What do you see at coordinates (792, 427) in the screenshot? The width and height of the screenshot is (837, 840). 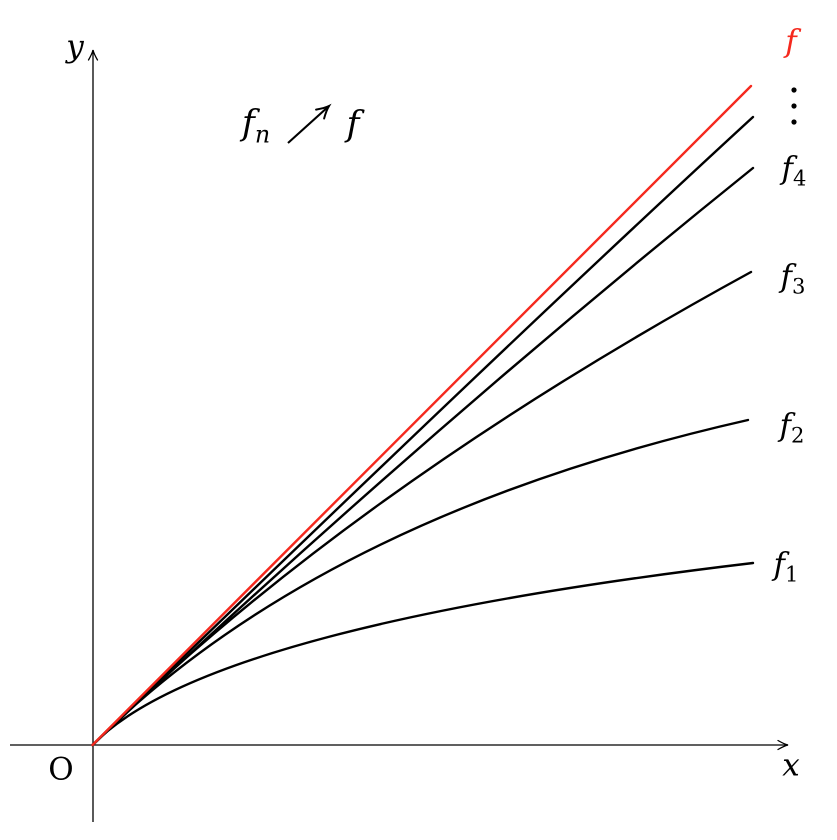 I see `label-f2: f2` at bounding box center [792, 427].